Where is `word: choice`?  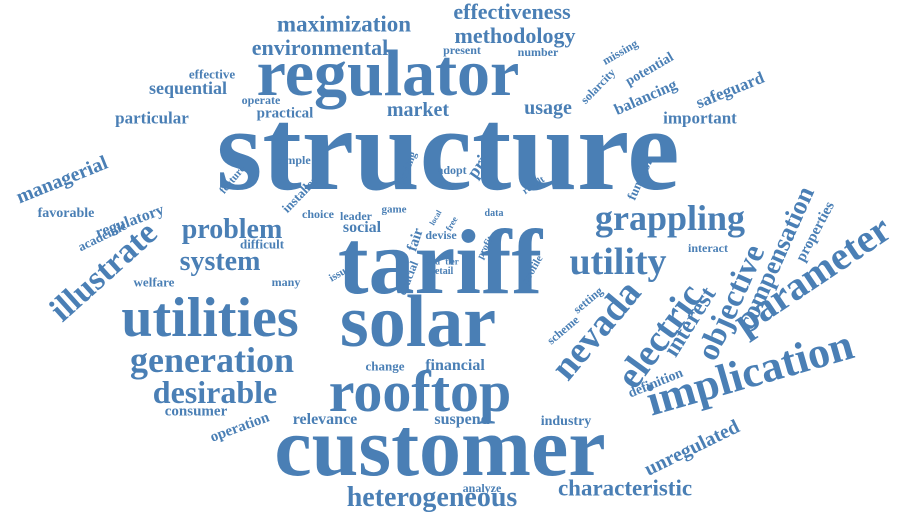 word: choice is located at coordinates (318, 214).